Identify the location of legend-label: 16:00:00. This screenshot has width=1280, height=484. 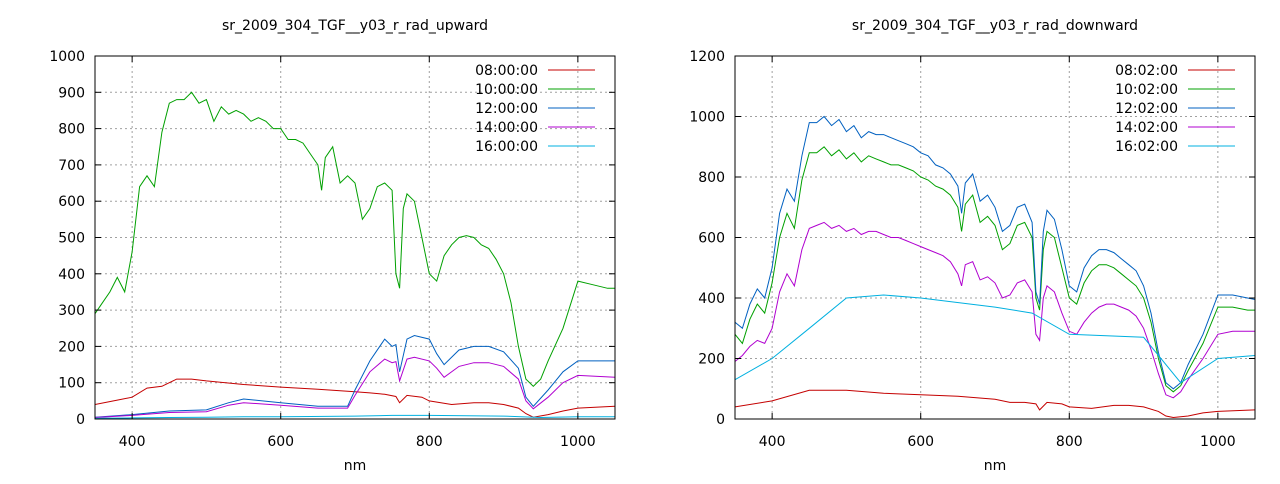
(506, 147).